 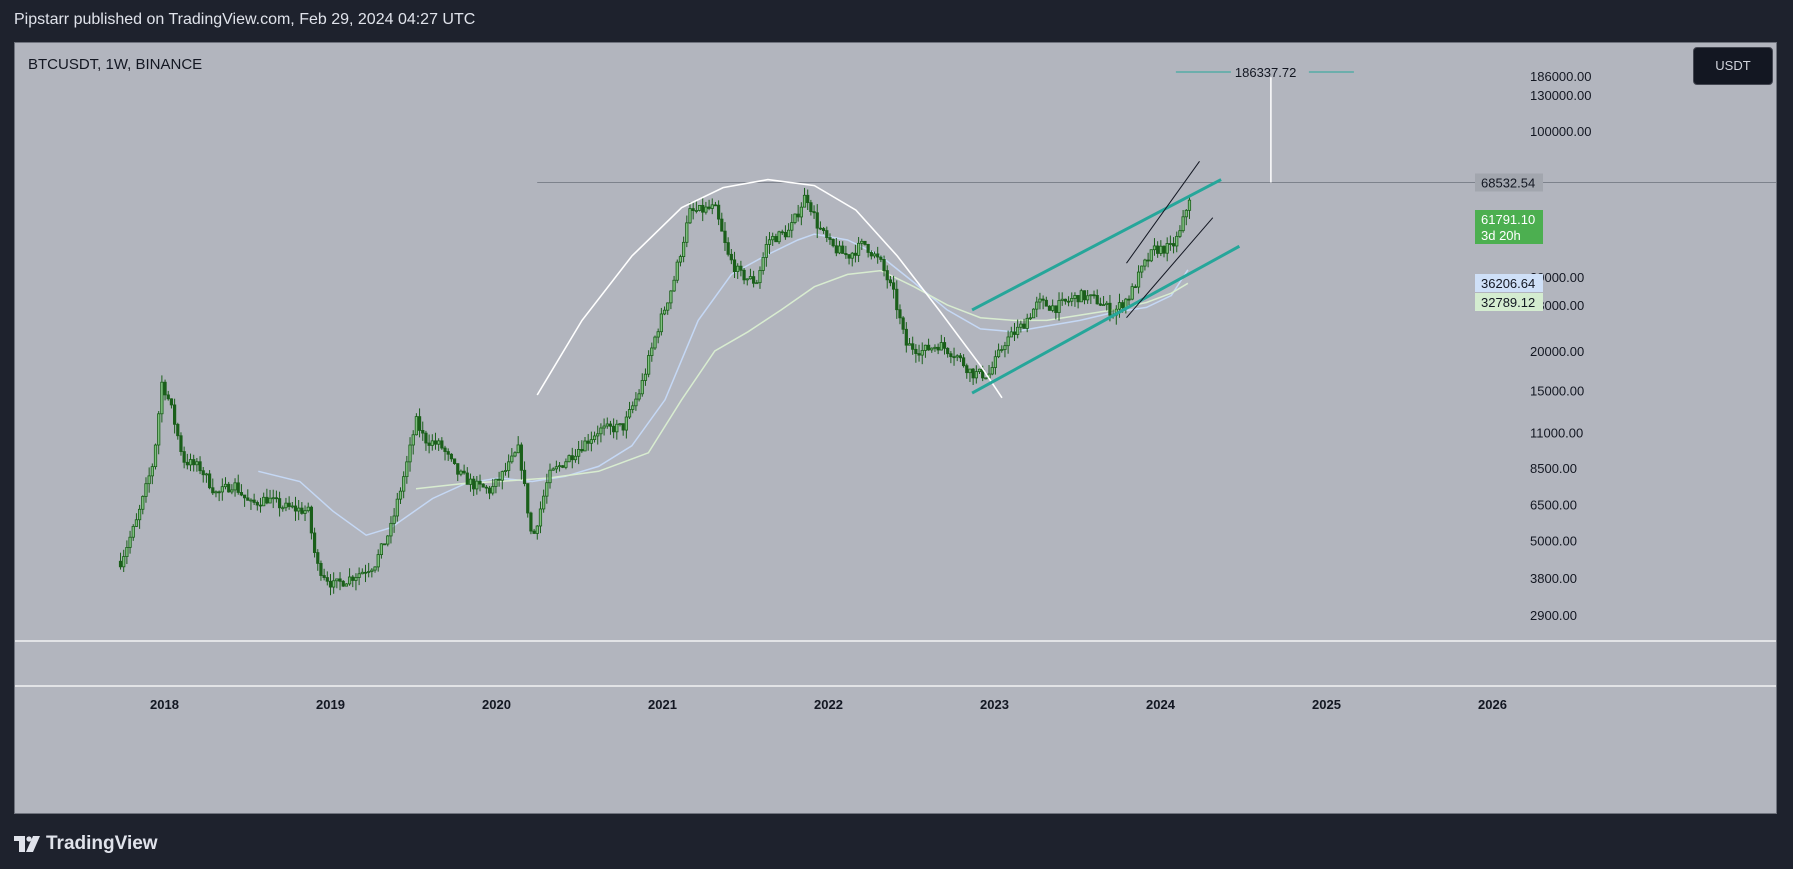 I want to click on x-tick-label: 2018, so click(x=164, y=704).